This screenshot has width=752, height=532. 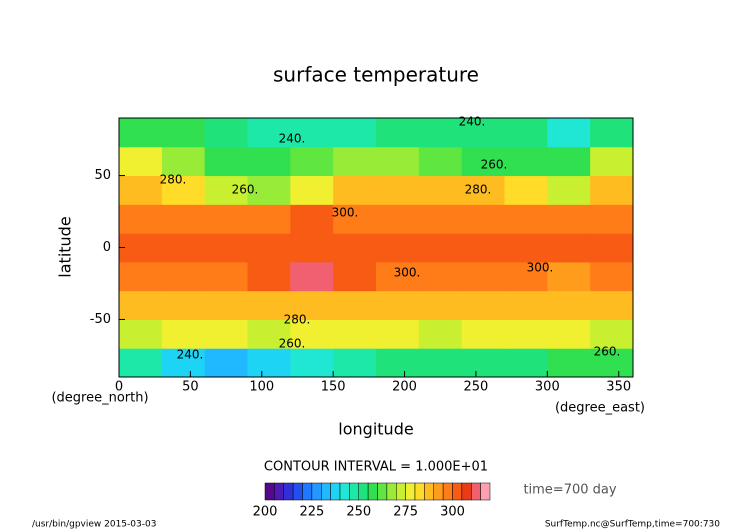 I want to click on contour-label: 280., so click(x=478, y=190).